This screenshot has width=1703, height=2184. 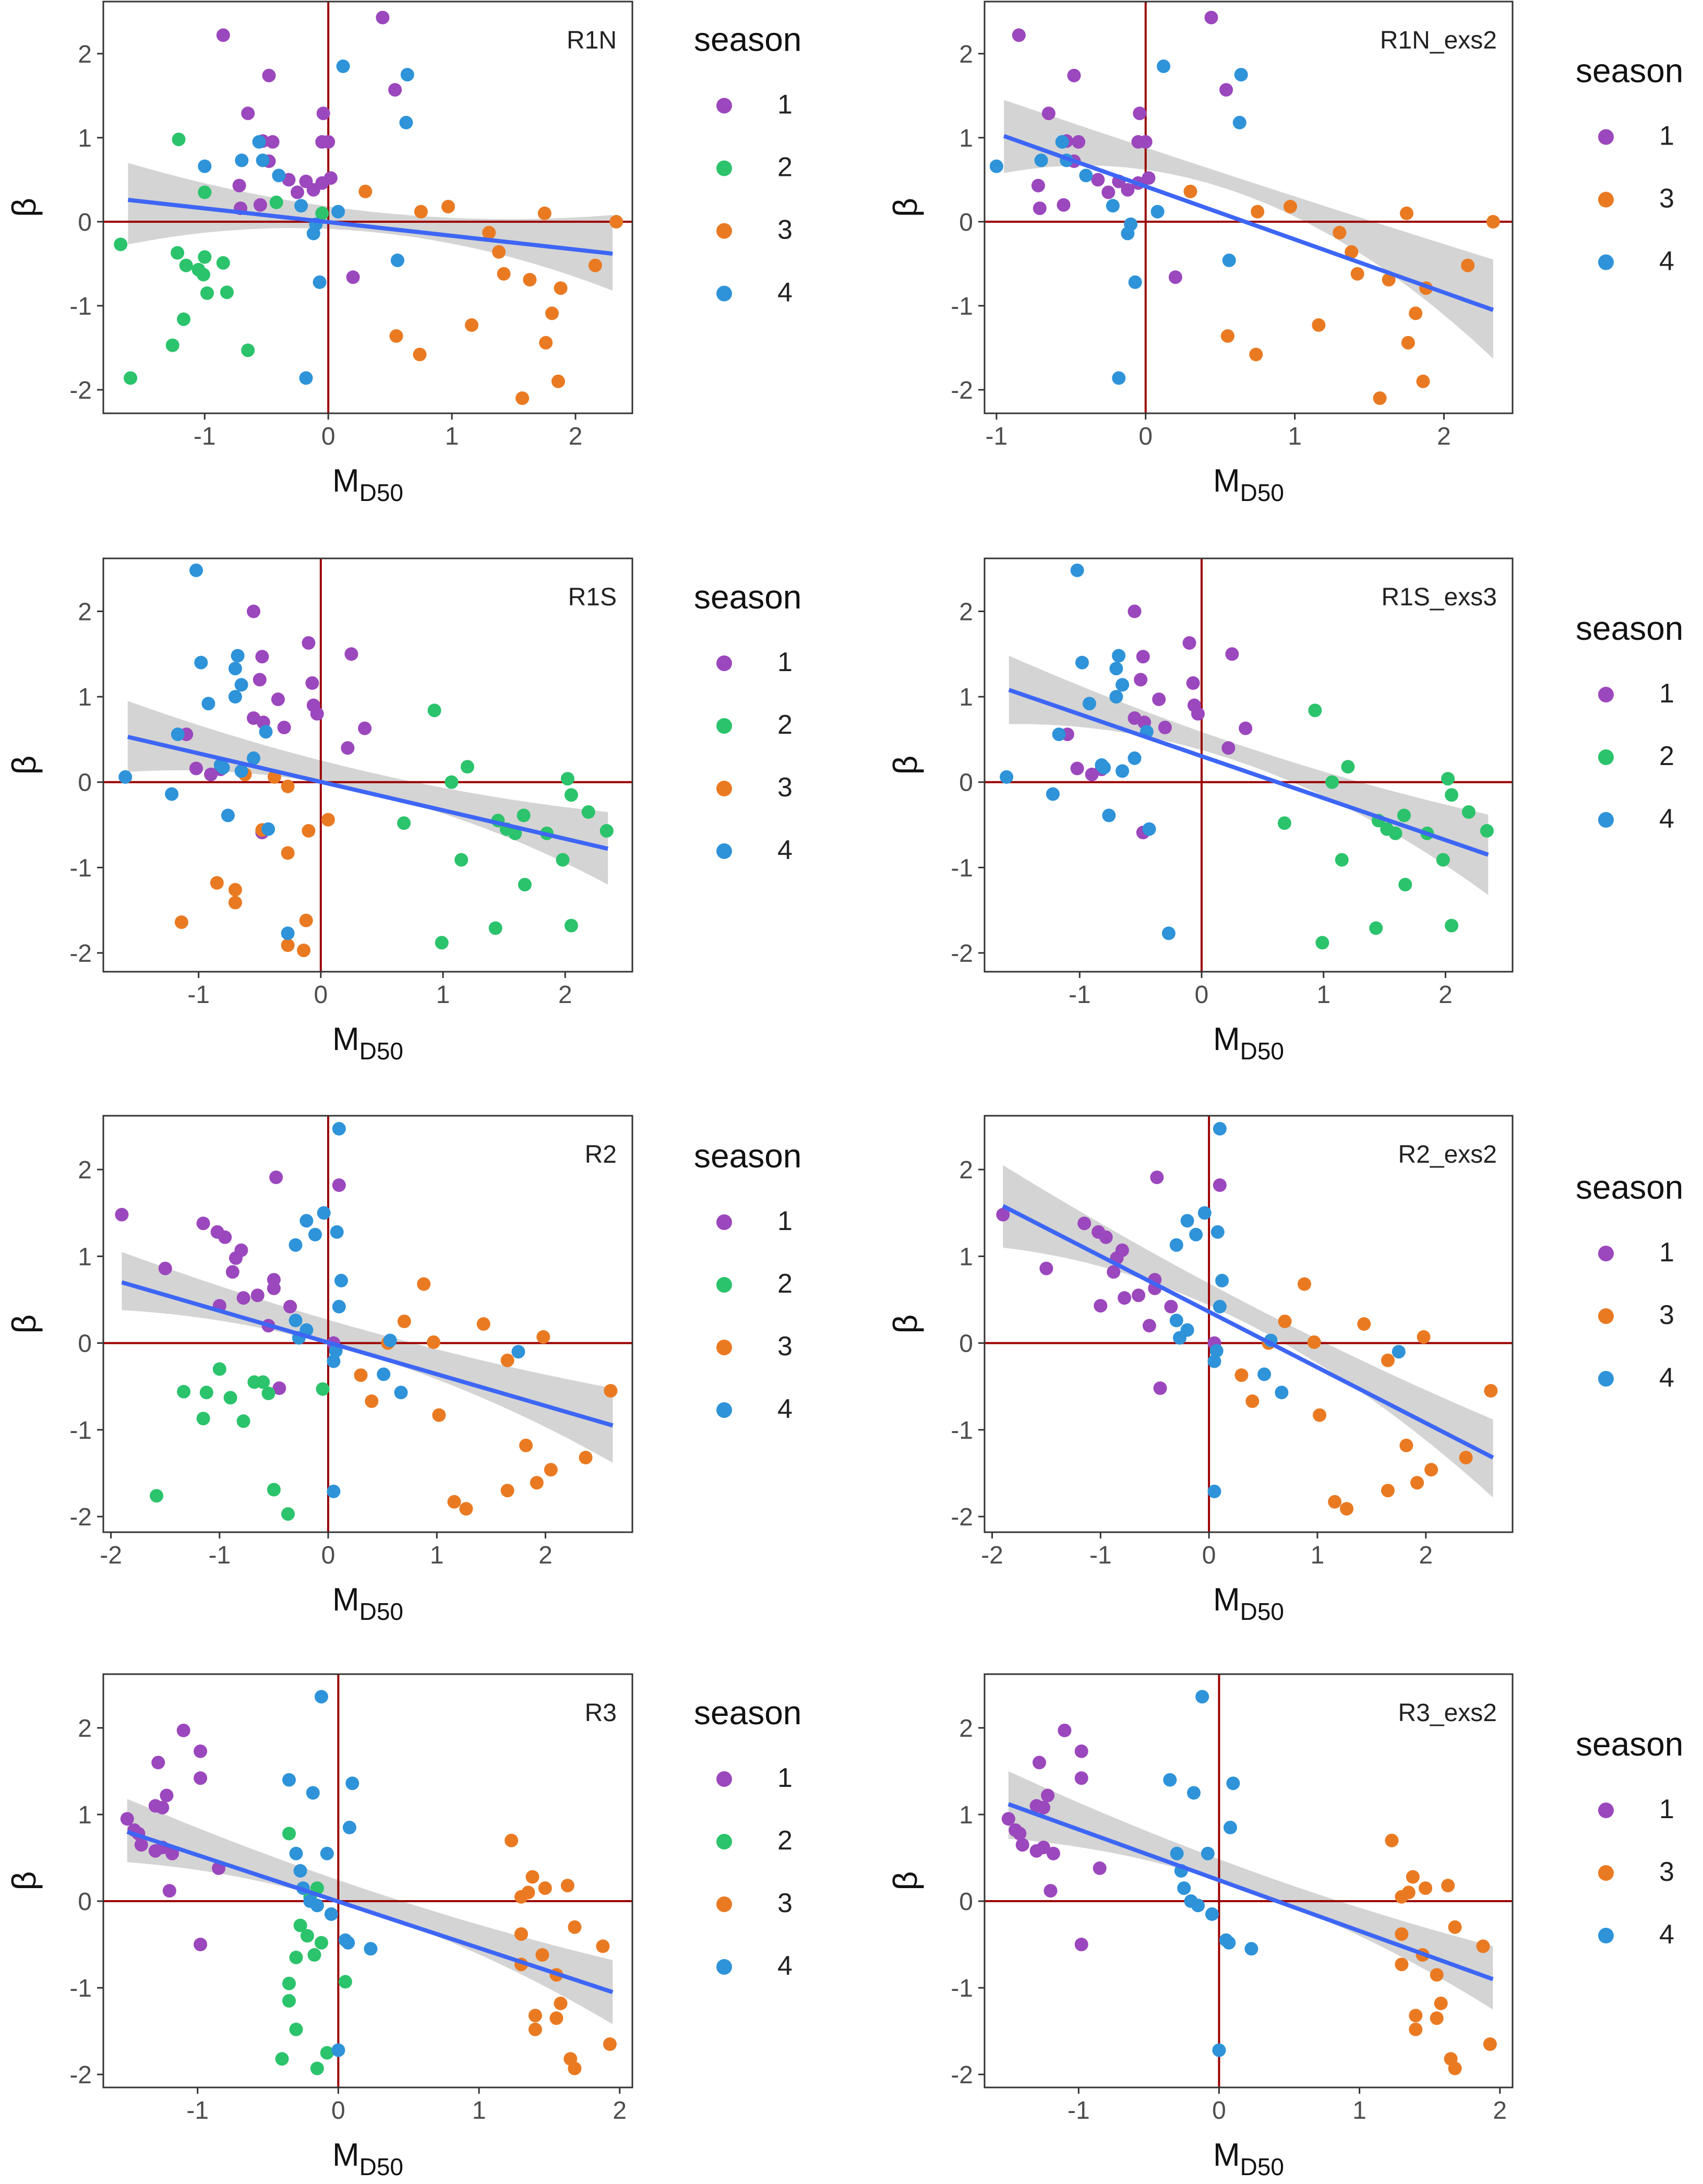 I want to click on y-axis-label: β, so click(x=24, y=765).